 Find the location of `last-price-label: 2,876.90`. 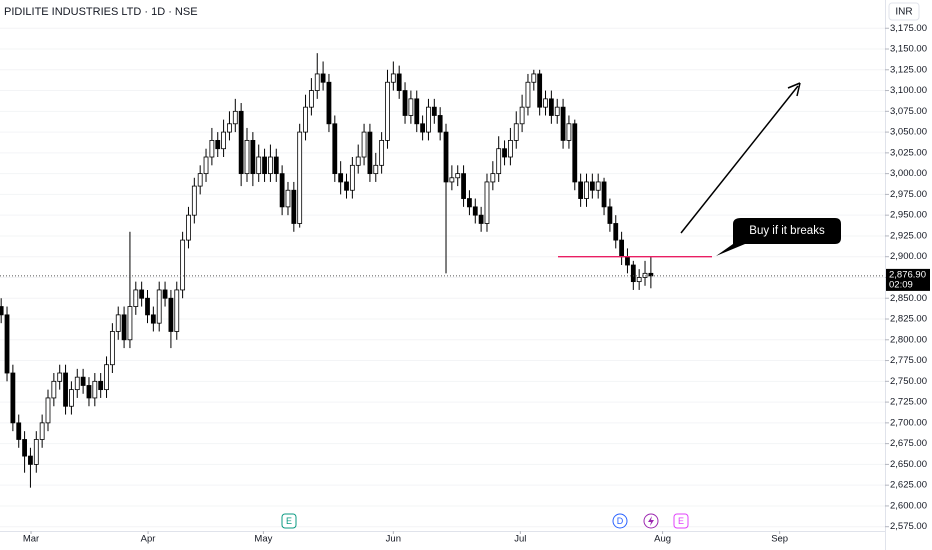

last-price-label: 2,876.90 is located at coordinates (907, 274).